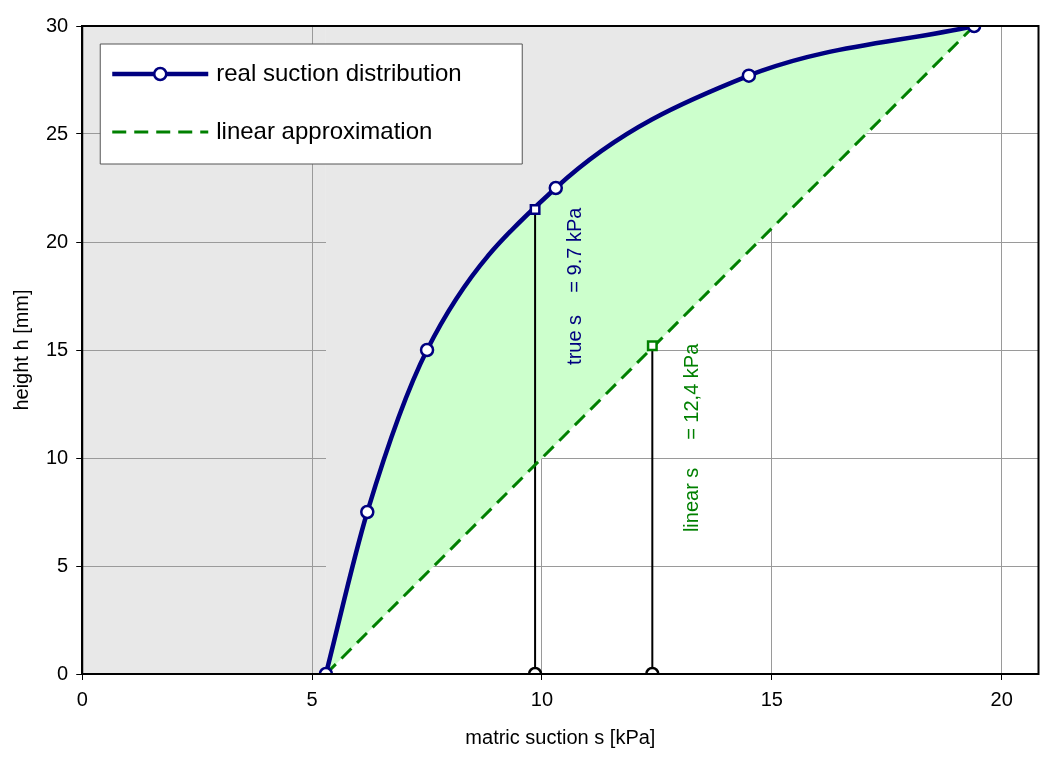 This screenshot has height=762, width=1047. I want to click on x-tick-label: 20, so click(1001, 698).